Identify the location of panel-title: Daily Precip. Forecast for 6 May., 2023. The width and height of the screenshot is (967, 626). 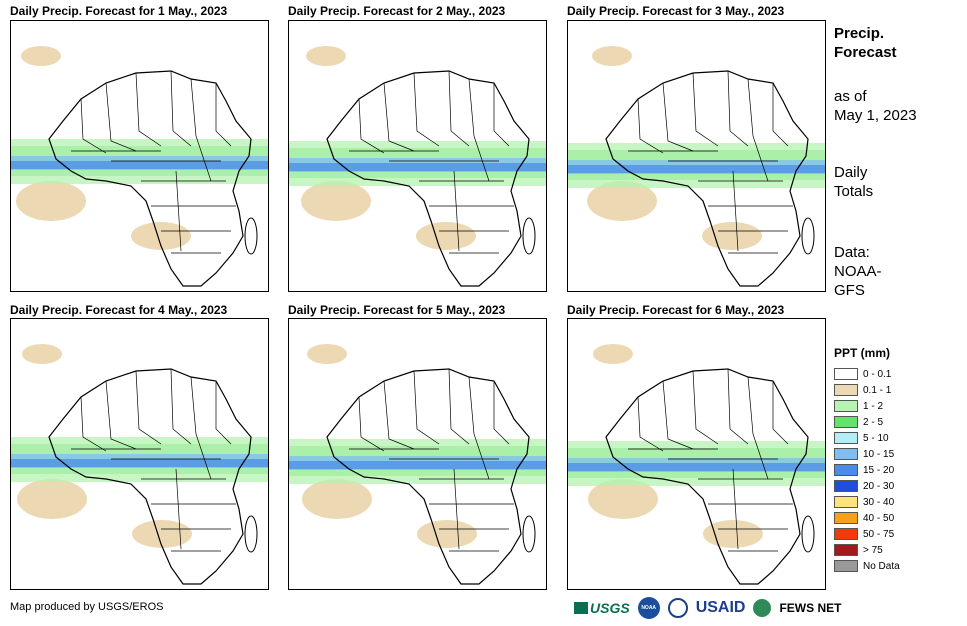
(676, 310).